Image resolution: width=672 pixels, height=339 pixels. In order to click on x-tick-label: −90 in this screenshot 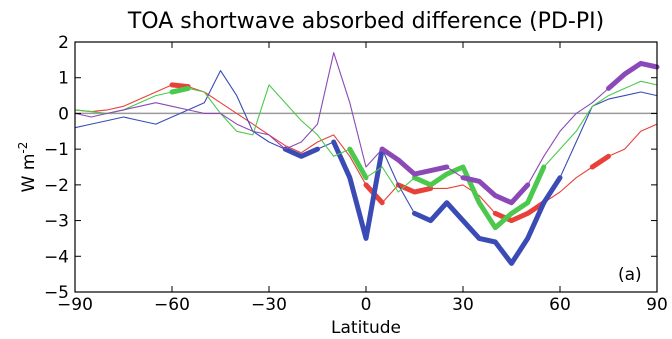, I will do `click(75, 305)`.